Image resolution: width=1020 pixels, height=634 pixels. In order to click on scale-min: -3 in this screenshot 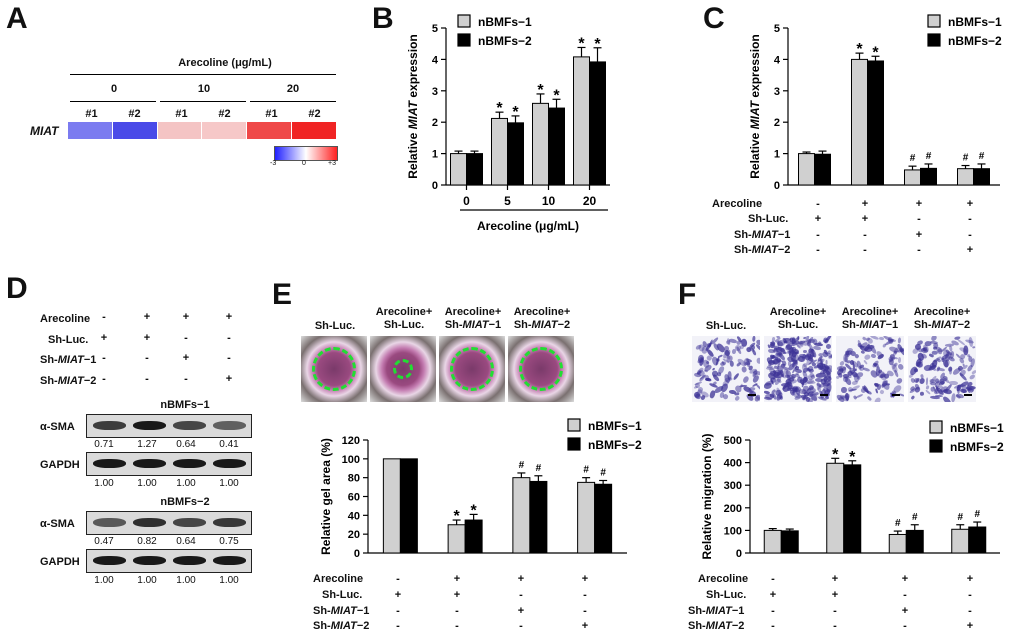, I will do `click(273, 163)`.